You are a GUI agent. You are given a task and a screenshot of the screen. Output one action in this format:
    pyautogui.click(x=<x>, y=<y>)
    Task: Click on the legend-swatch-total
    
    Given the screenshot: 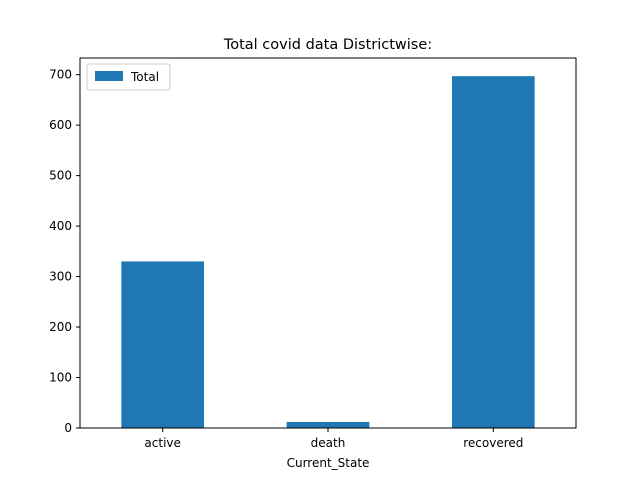 What is the action you would take?
    pyautogui.click(x=109, y=76)
    